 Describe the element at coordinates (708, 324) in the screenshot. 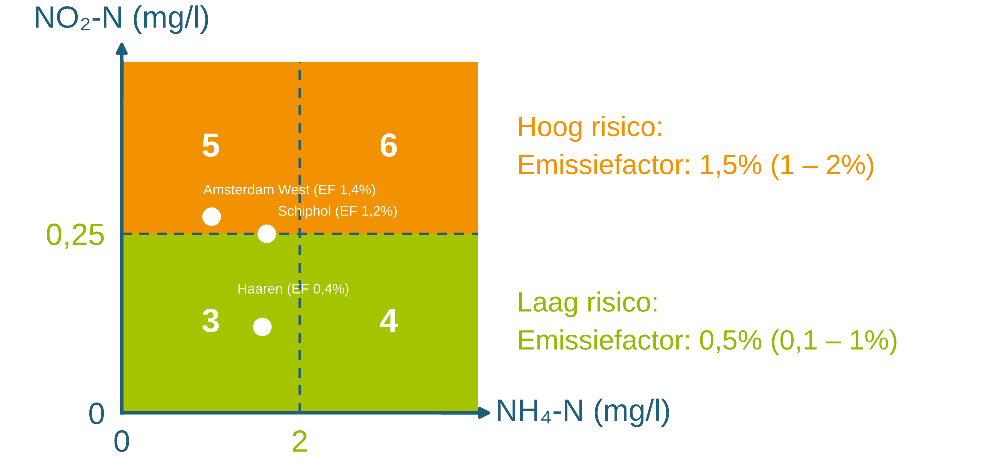

I see `band-label: Laag risico: Emissiefactor: 0,5% (0,1 – 1%)` at that location.